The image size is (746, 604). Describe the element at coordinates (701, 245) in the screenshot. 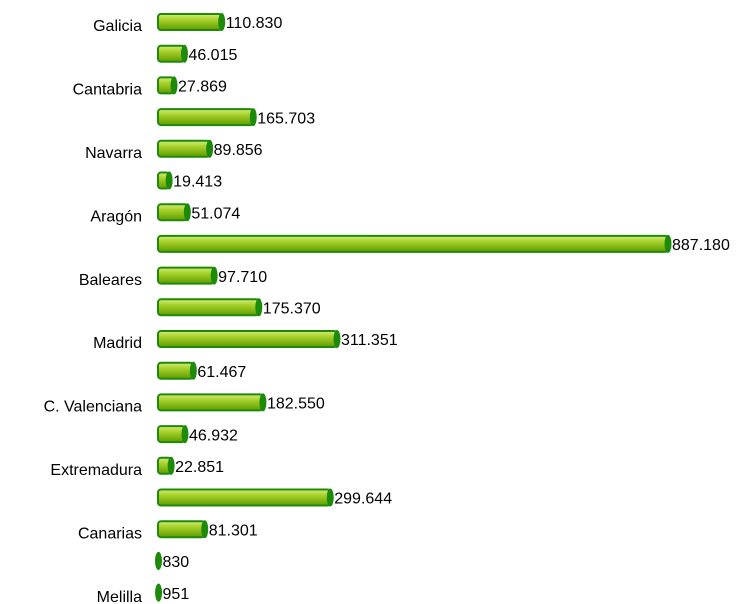

I see `value-label: 887.180` at that location.